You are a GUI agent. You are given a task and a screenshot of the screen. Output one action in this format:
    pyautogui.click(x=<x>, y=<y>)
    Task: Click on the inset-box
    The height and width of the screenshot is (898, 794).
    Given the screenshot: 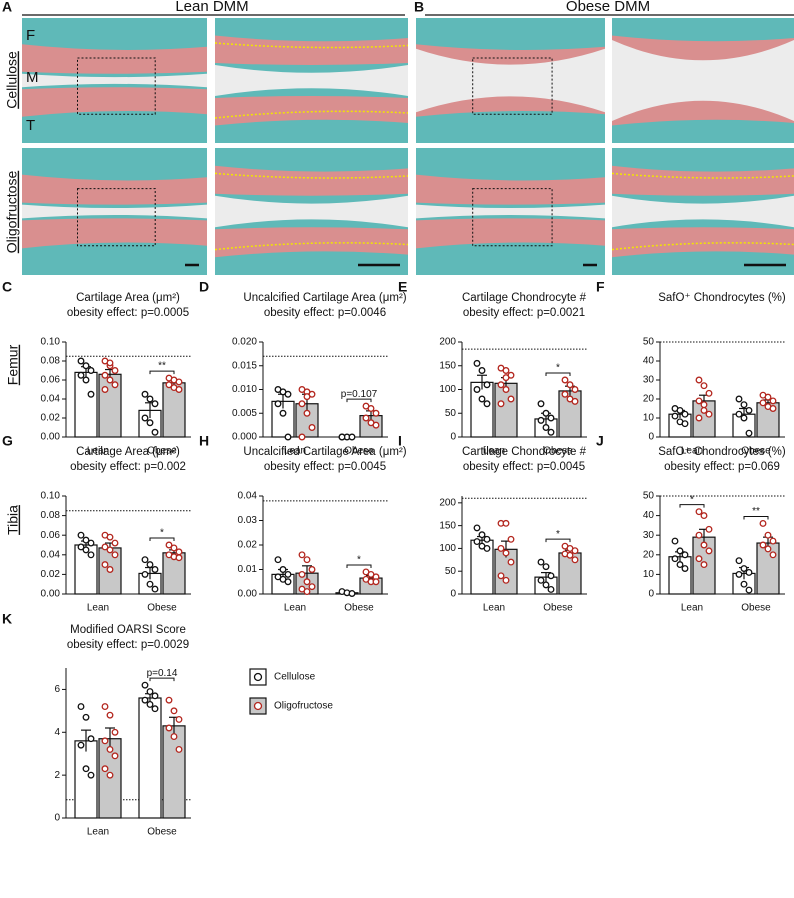 What is the action you would take?
    pyautogui.click(x=116, y=86)
    